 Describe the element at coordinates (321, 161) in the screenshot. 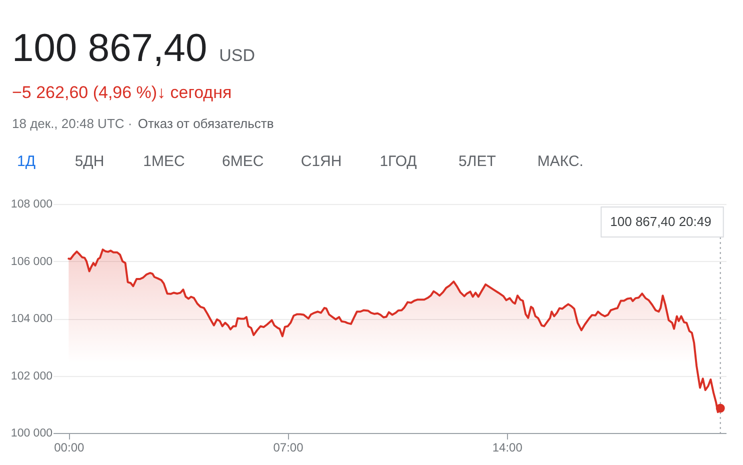

I see `text: С1ЯН` at that location.